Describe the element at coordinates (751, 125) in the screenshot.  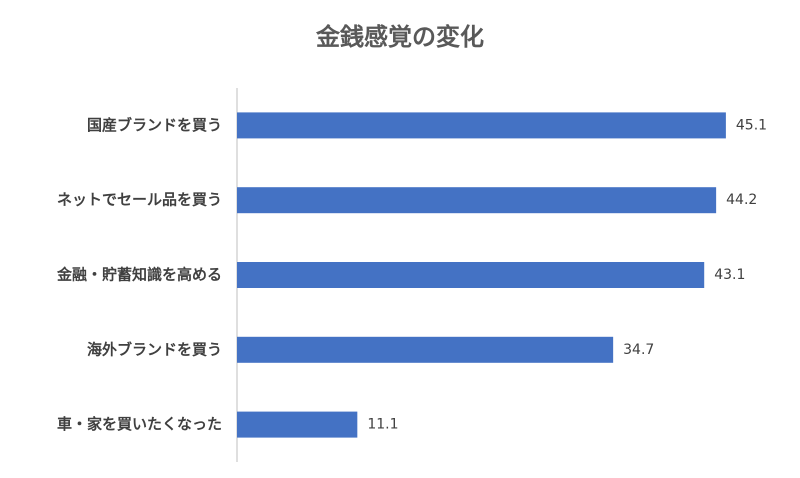
I see `data-label: 45.1` at that location.